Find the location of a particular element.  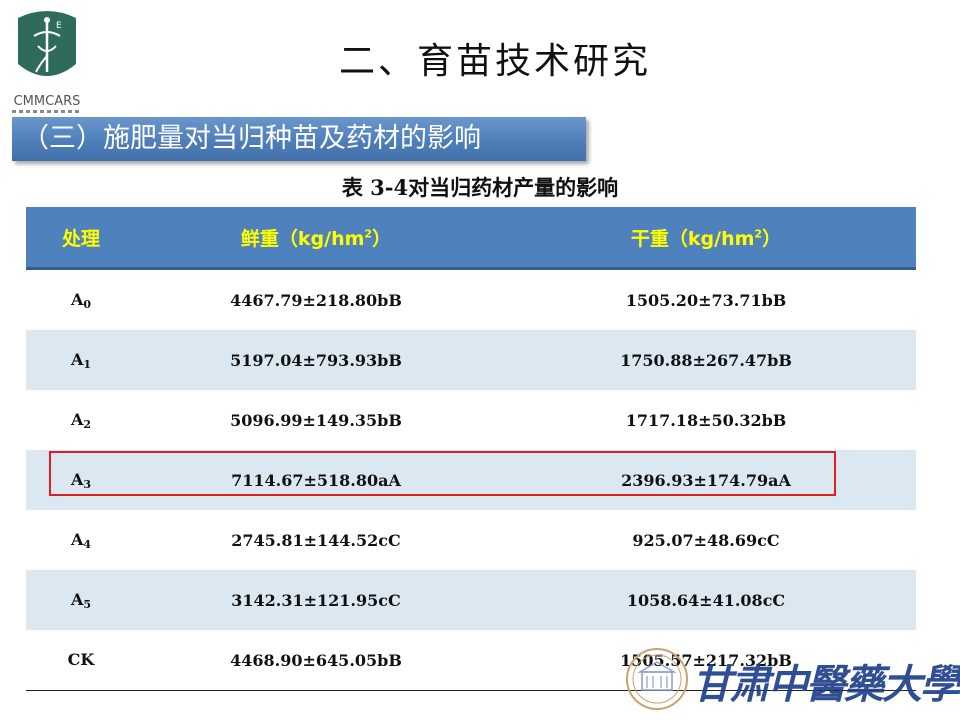

fresh-weight-cell: 2745.81±144.52cC is located at coordinates (316, 540).